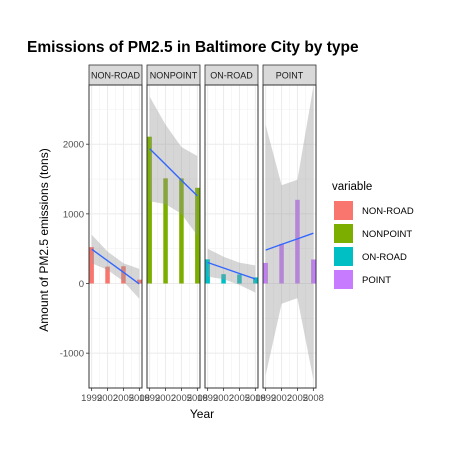 This screenshot has height=460, width=466. Describe the element at coordinates (72, 354) in the screenshot. I see `y-tick-label: -1000` at that location.